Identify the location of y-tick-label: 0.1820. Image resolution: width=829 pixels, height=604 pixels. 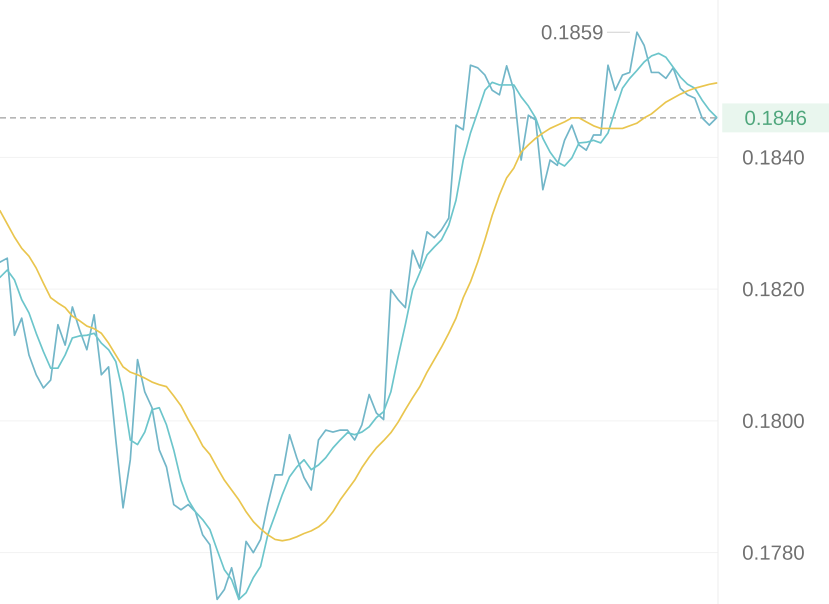
(773, 289).